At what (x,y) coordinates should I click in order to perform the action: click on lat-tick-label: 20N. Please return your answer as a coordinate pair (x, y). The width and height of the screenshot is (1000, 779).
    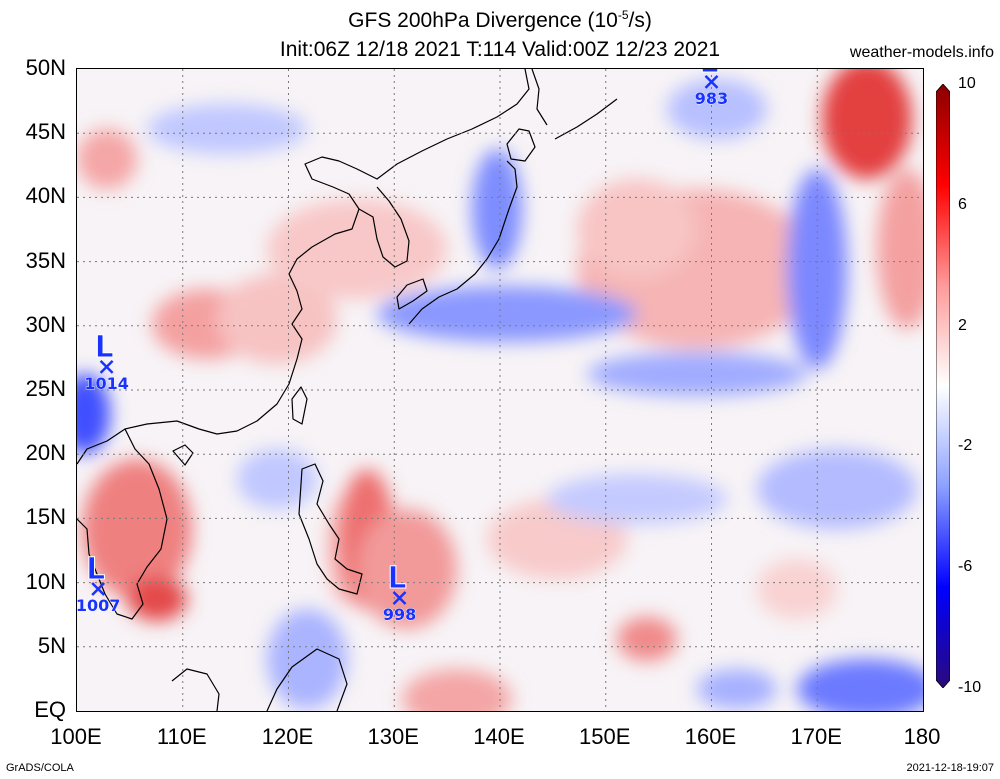
    Looking at the image, I should click on (45, 453).